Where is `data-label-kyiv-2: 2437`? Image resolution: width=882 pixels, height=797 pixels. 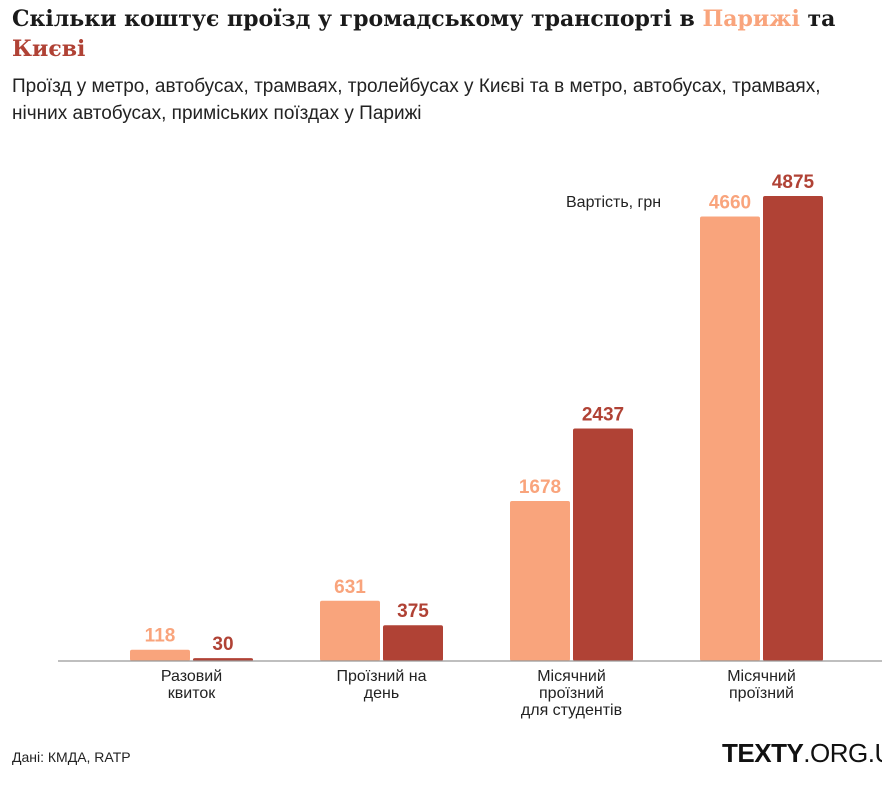 data-label-kyiv-2: 2437 is located at coordinates (603, 415).